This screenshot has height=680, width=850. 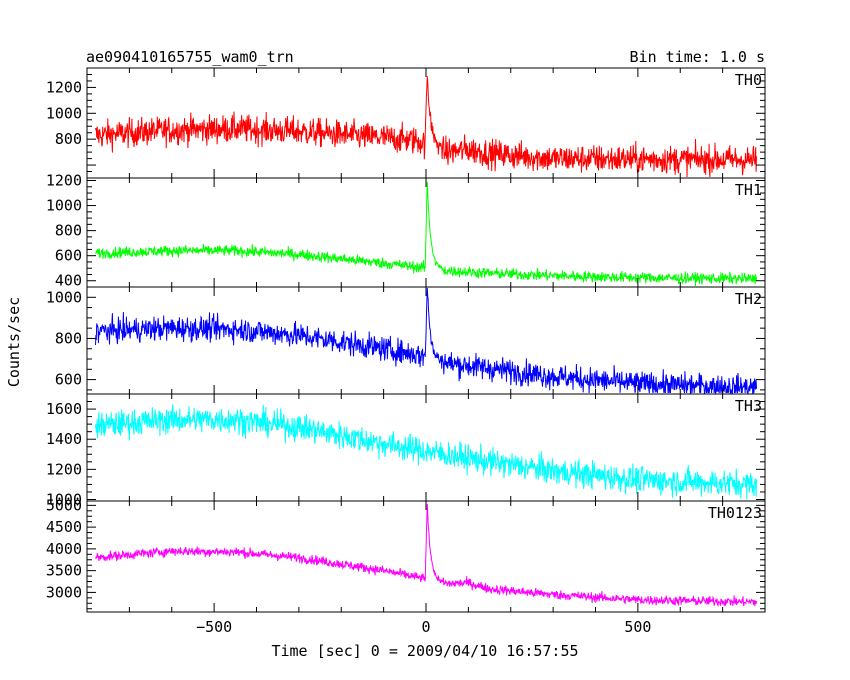 What do you see at coordinates (748, 406) in the screenshot?
I see `panel-label-th3: TH3` at bounding box center [748, 406].